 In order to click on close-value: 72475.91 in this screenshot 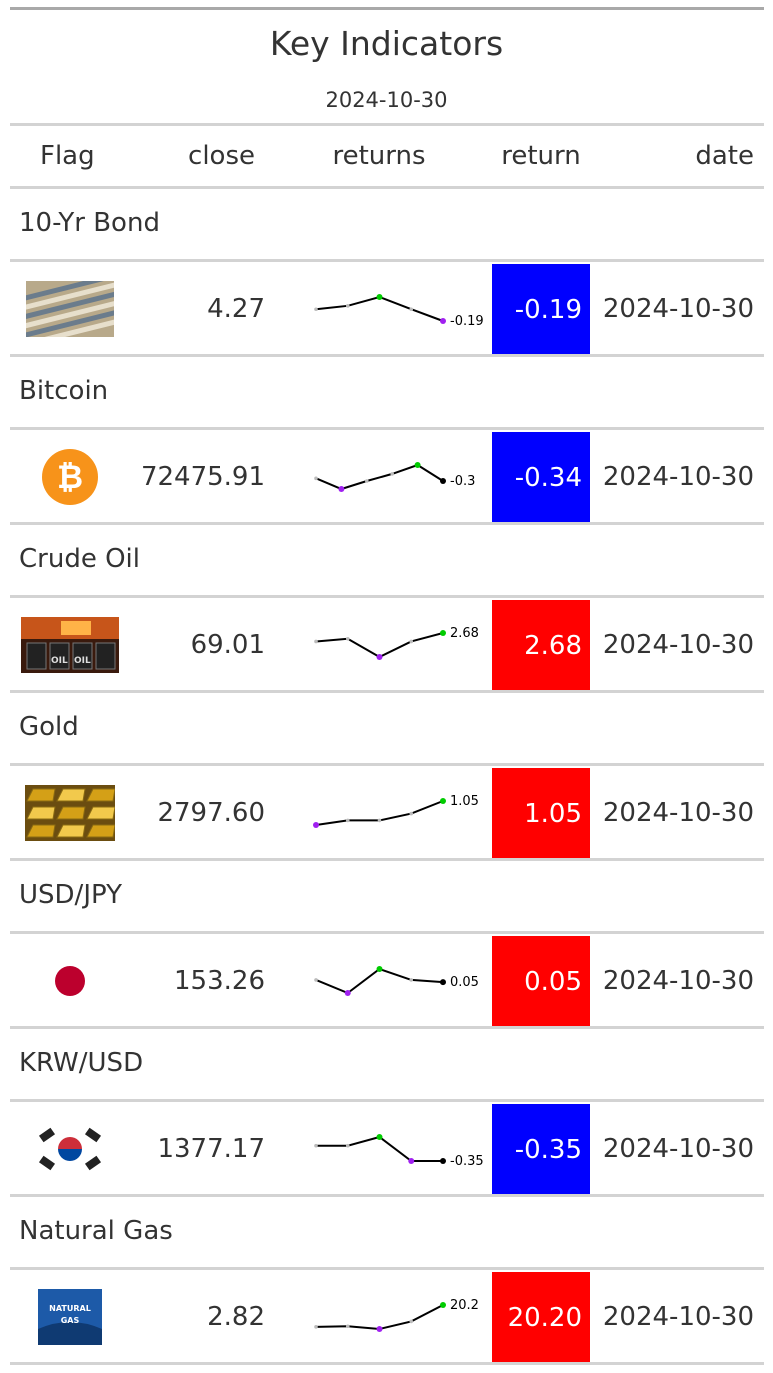, I will do `click(202, 477)`.